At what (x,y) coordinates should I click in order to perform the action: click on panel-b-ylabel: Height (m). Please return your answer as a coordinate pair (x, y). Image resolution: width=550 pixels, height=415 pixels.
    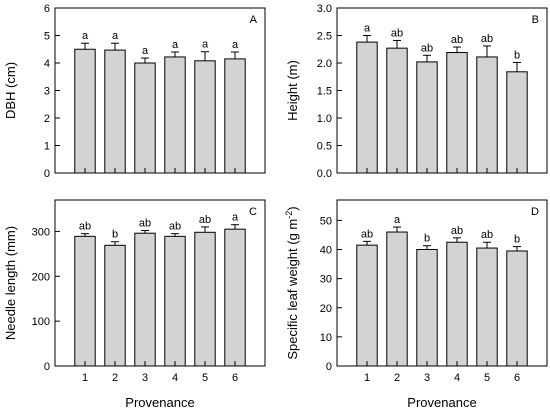
    Looking at the image, I should click on (292, 90).